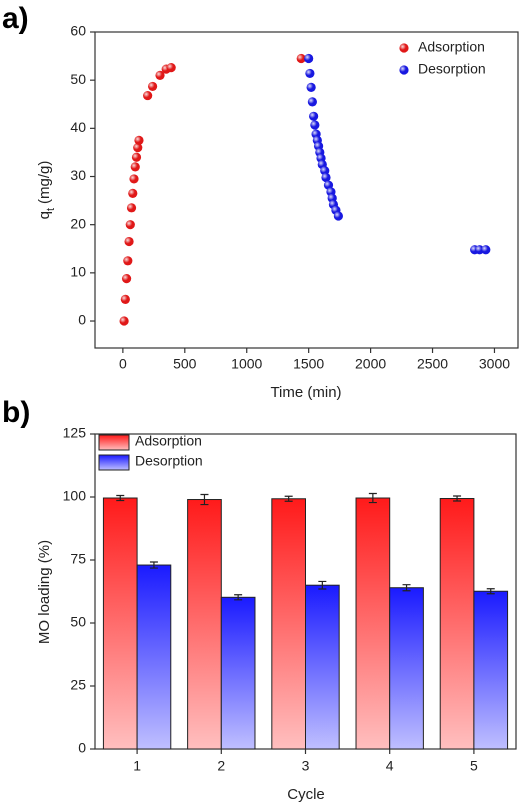  I want to click on y-tick-label: 100, so click(75, 496).